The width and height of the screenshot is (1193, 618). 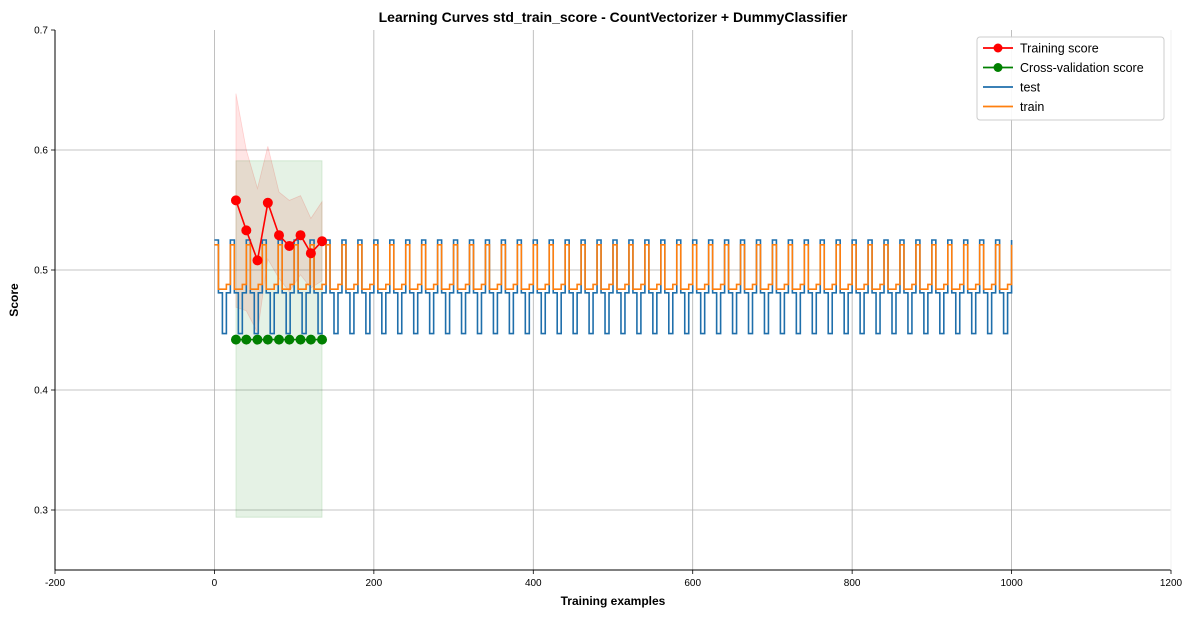 What do you see at coordinates (215, 583) in the screenshot?
I see `x-tick-label: 0` at bounding box center [215, 583].